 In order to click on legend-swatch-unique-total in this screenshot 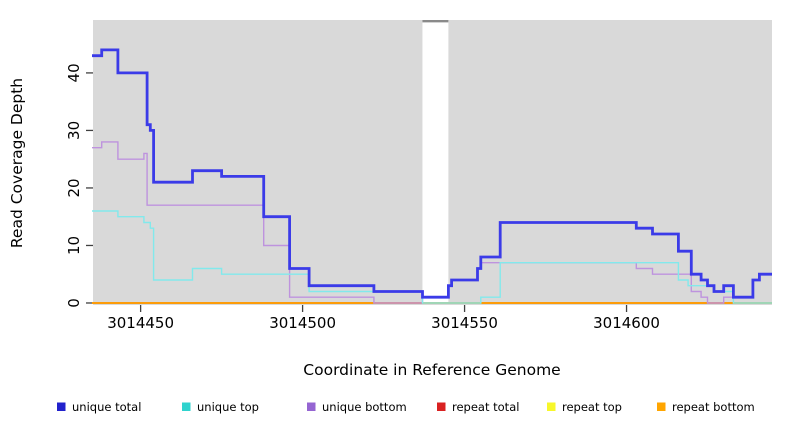, I will do `click(61, 406)`.